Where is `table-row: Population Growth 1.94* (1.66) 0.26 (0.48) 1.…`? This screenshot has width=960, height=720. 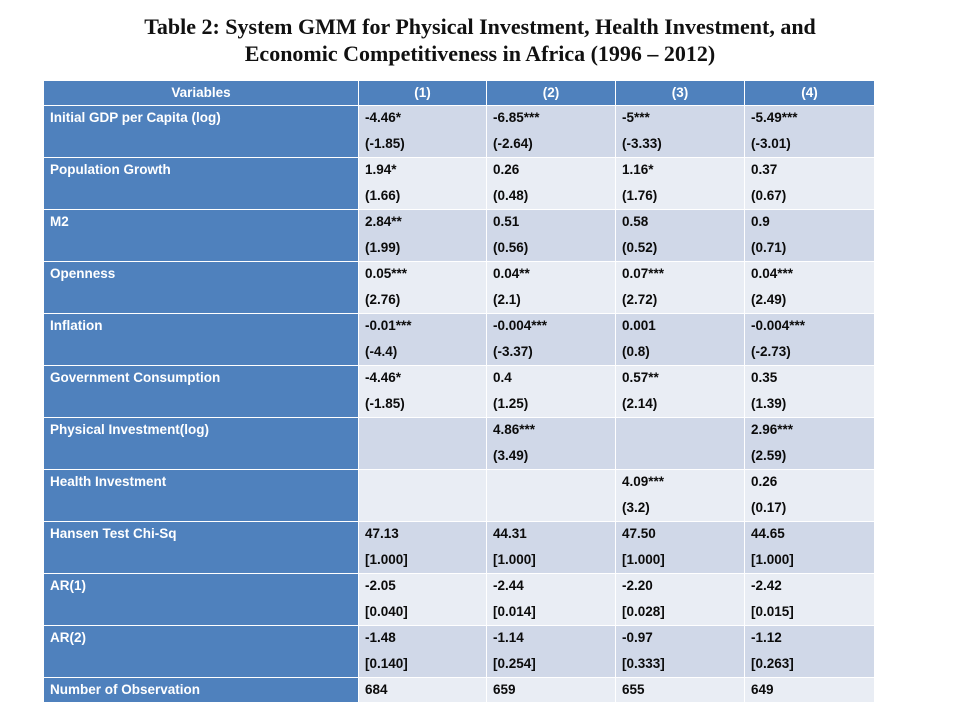
table-row: Population Growth 1.94* (1.66) 0.26 (0.48) 1.… is located at coordinates (459, 183).